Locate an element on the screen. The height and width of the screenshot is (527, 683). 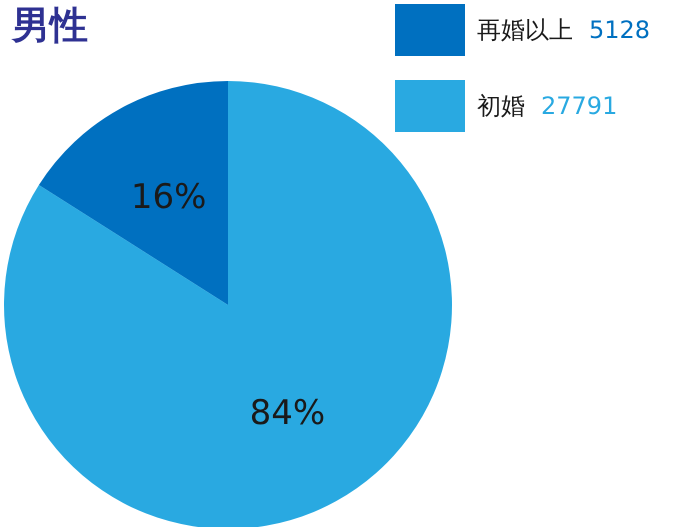
pie-slice is located at coordinates (133, 193).